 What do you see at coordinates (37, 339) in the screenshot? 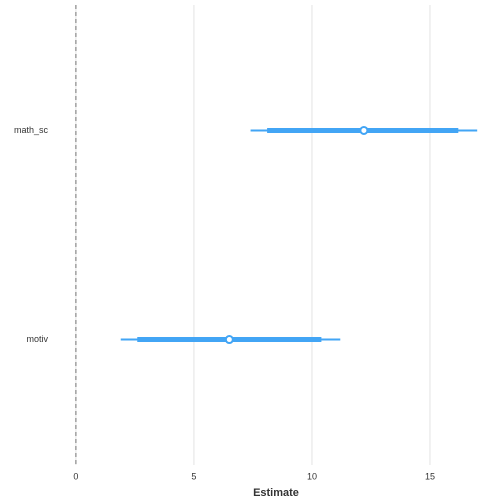
I see `y-tick-label: motiv` at bounding box center [37, 339].